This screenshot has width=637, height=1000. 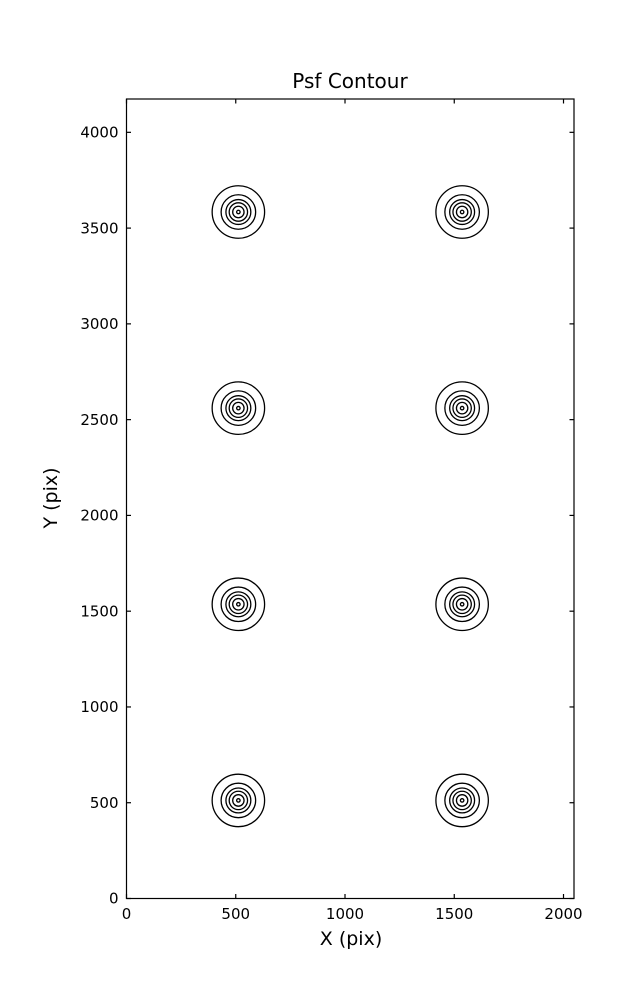 What do you see at coordinates (104, 803) in the screenshot?
I see `y-tick-label: 500` at bounding box center [104, 803].